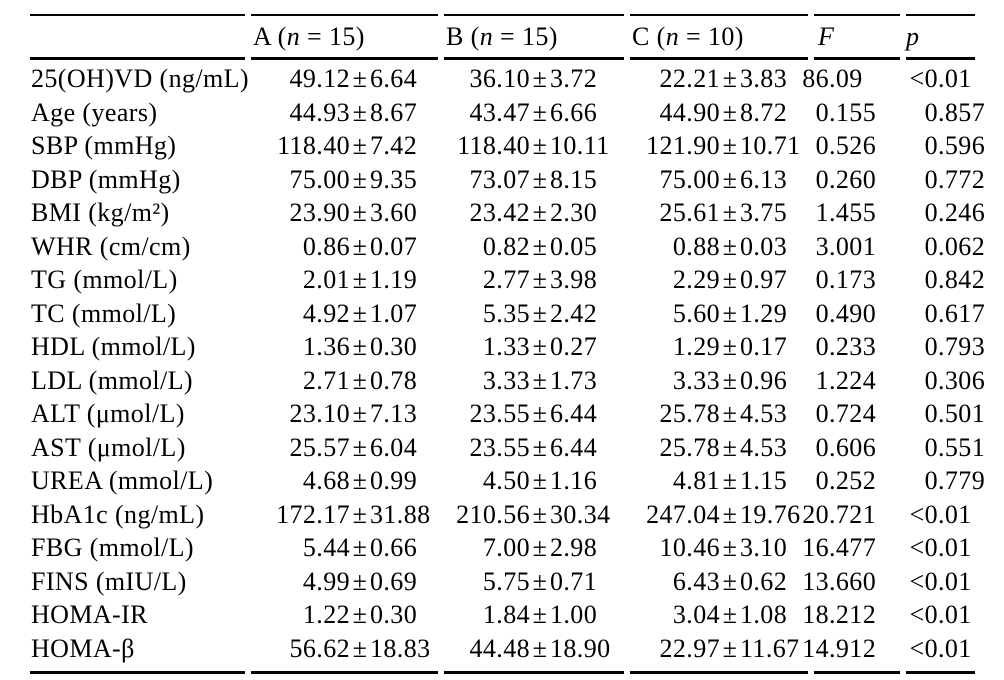 This screenshot has height=680, width=1004. I want to click on group-b-value: 1.33 ± 0.27, so click(539, 347).